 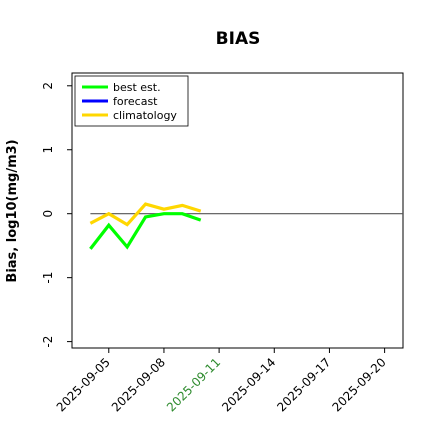 I want to click on x-tick-label: 2025-09-08, so click(x=138, y=384).